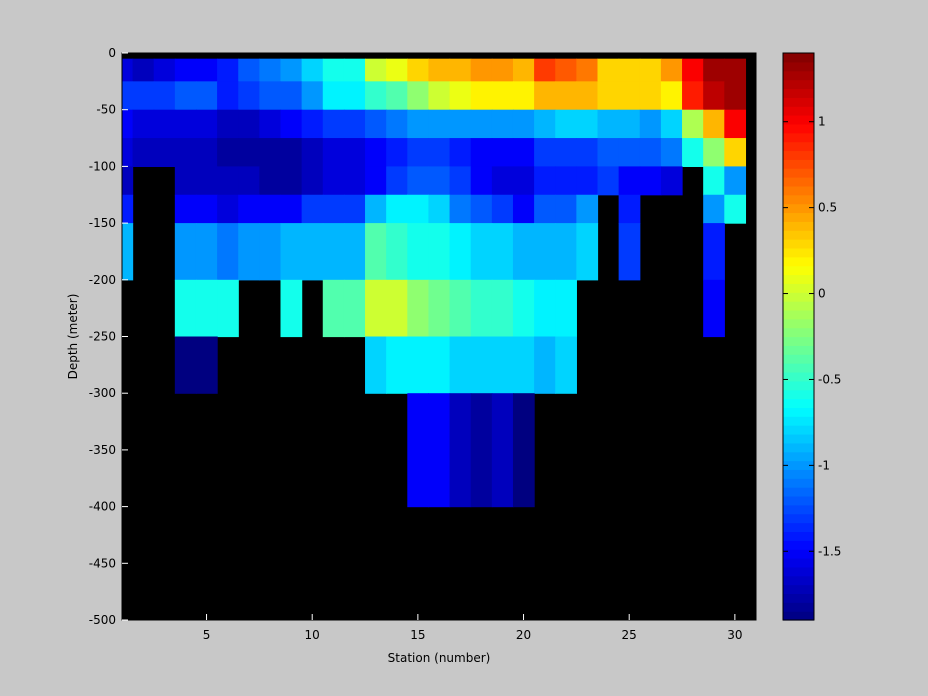  I want to click on y-tick-label: -300, so click(102, 393).